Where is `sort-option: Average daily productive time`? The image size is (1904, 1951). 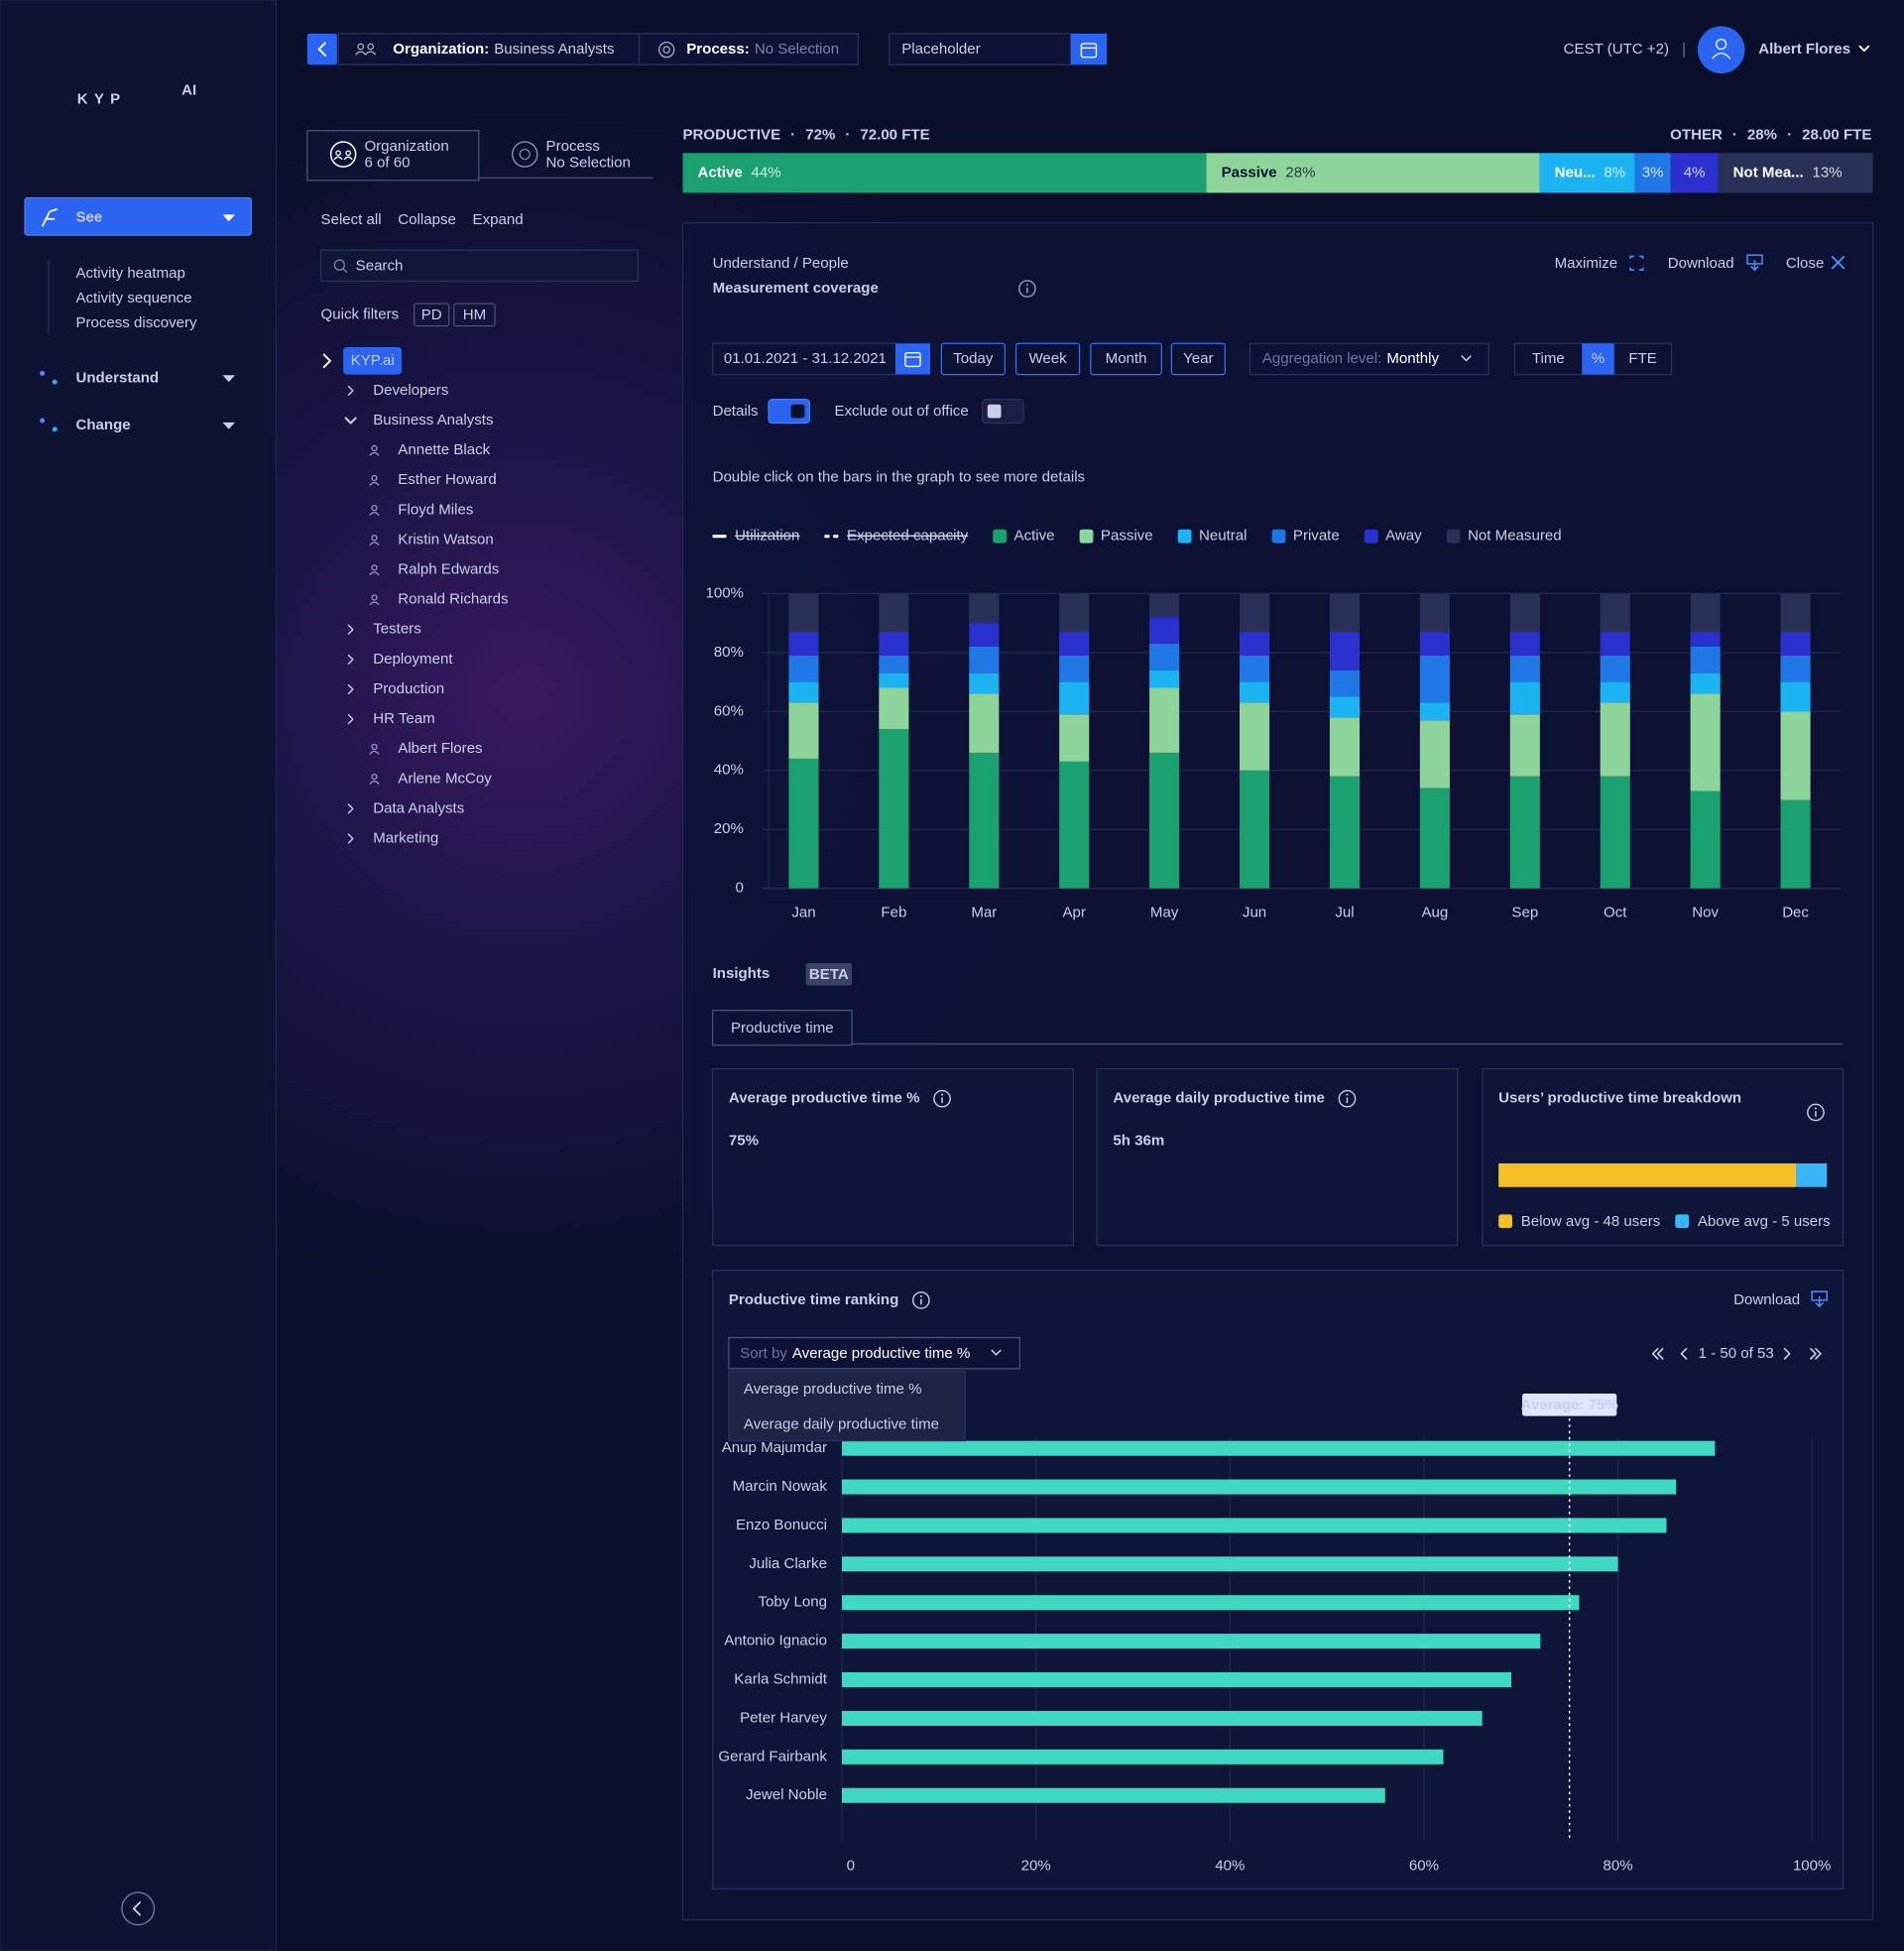 sort-option: Average daily productive time is located at coordinates (841, 1423).